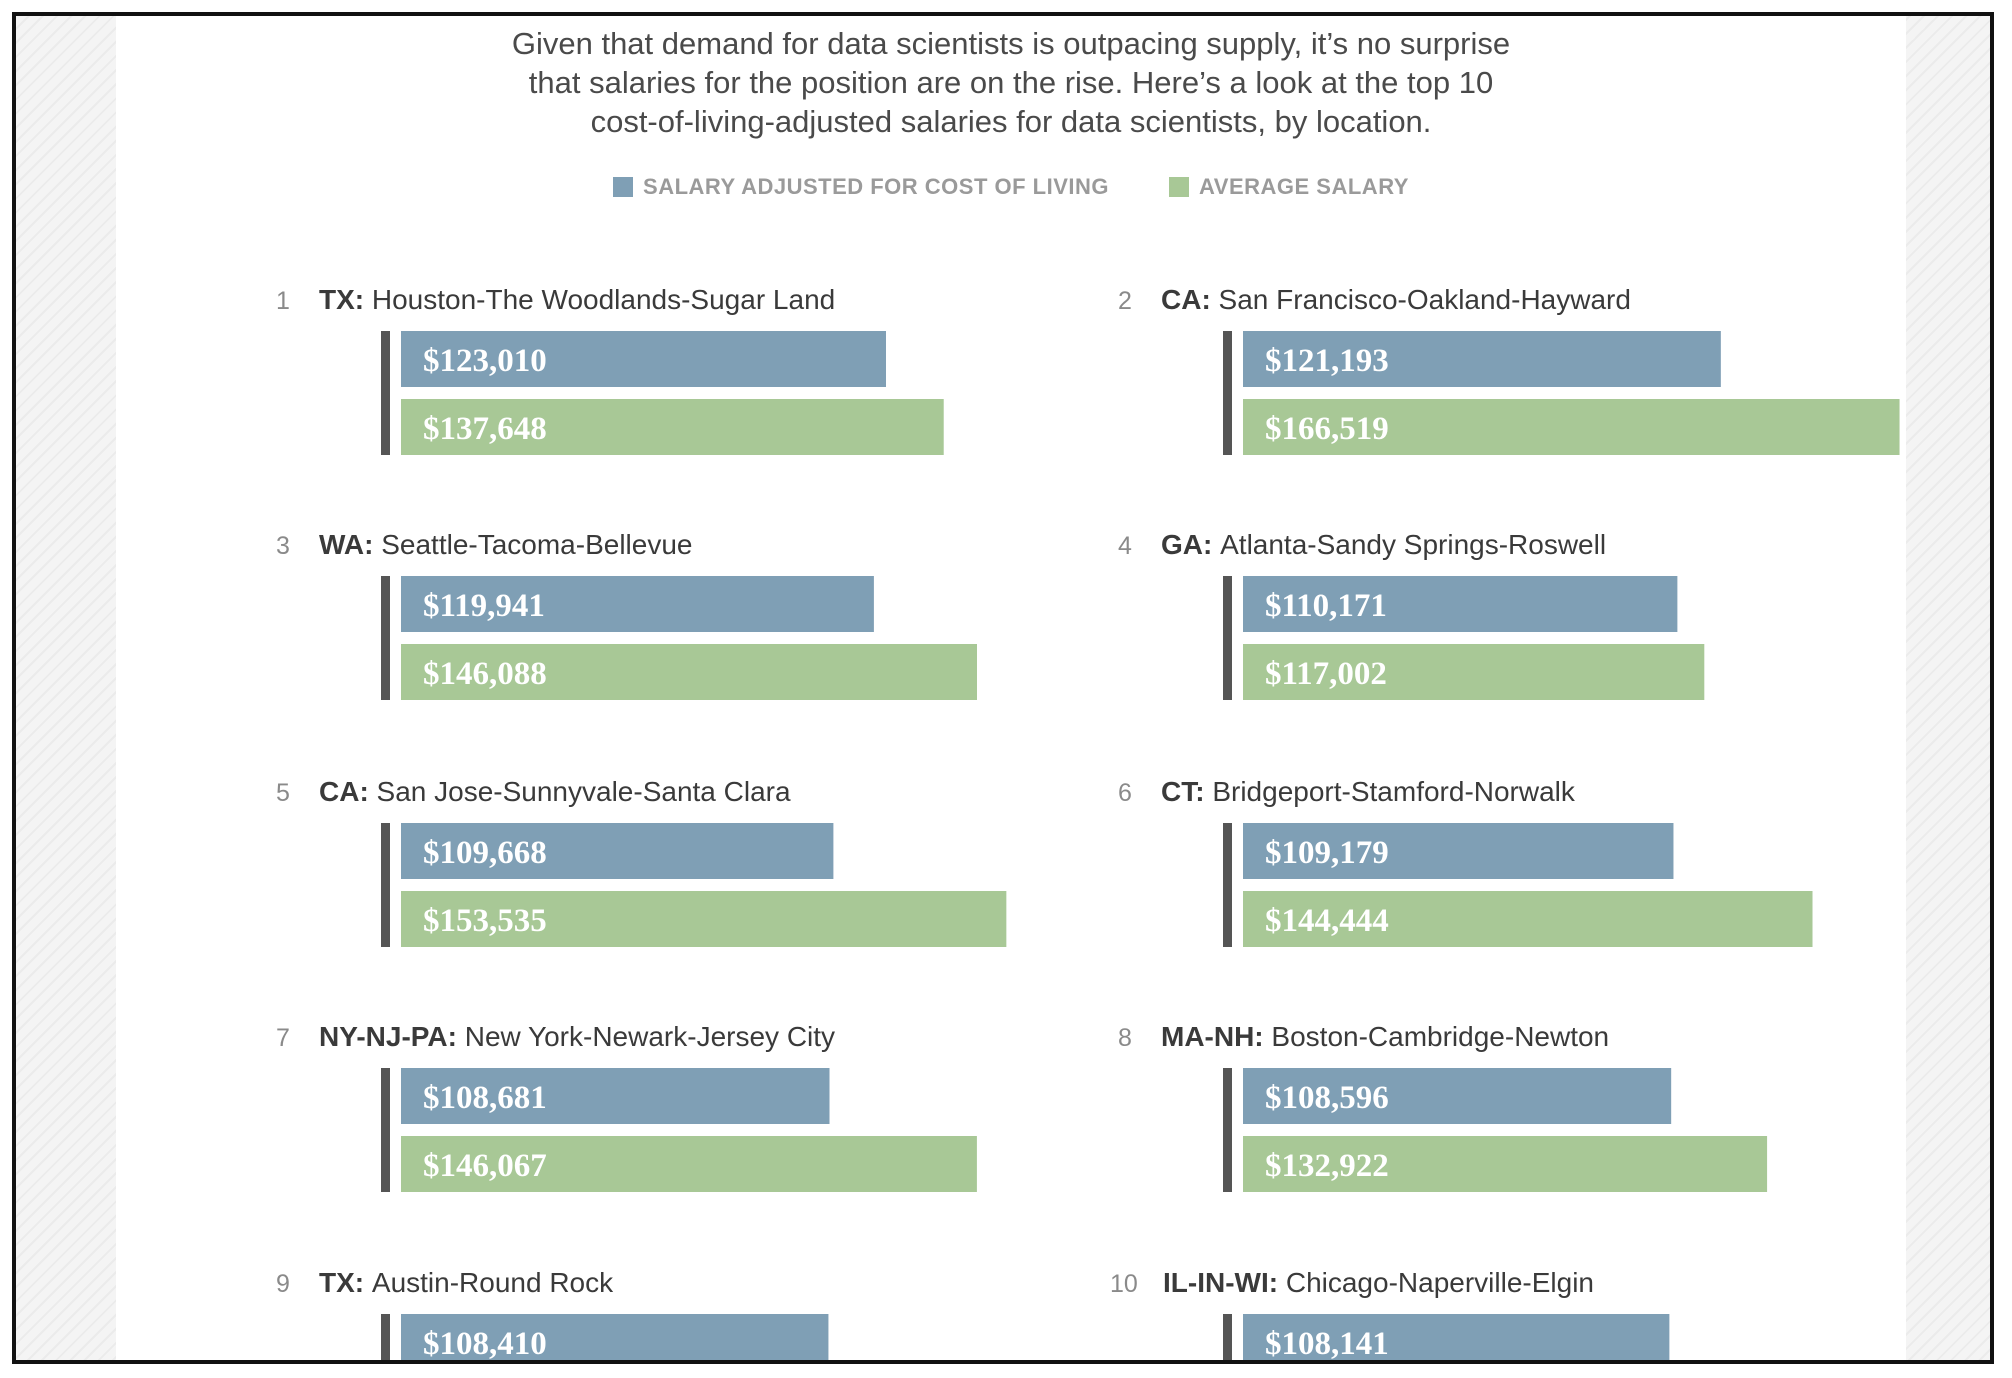 Image resolution: width=2012 pixels, height=1378 pixels. Describe the element at coordinates (1125, 301) in the screenshot. I see `rank-2: 2` at that location.